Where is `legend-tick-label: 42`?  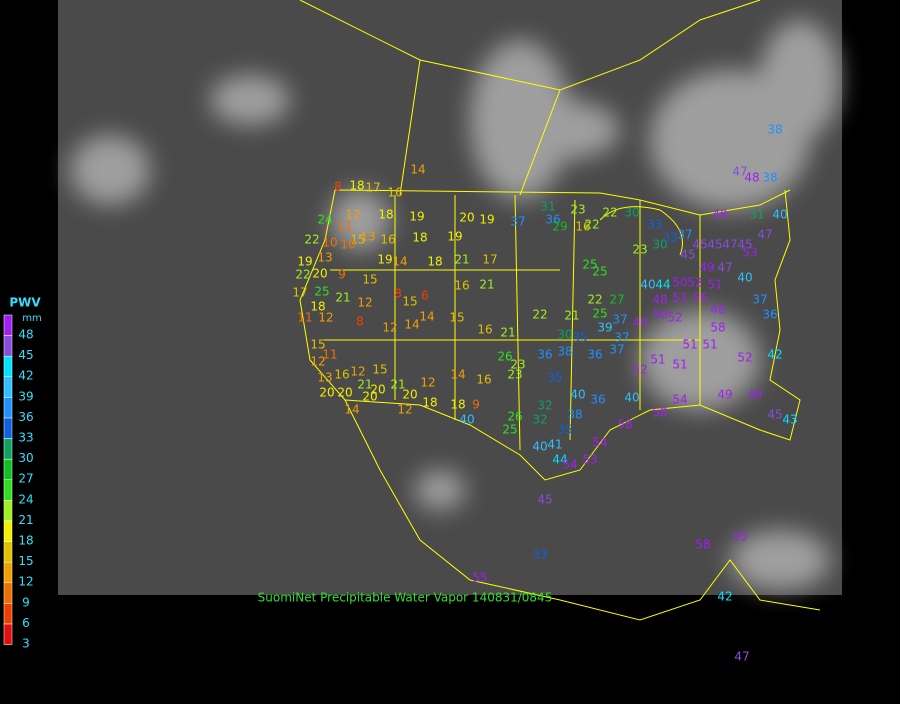 legend-tick-label: 42 is located at coordinates (25, 376).